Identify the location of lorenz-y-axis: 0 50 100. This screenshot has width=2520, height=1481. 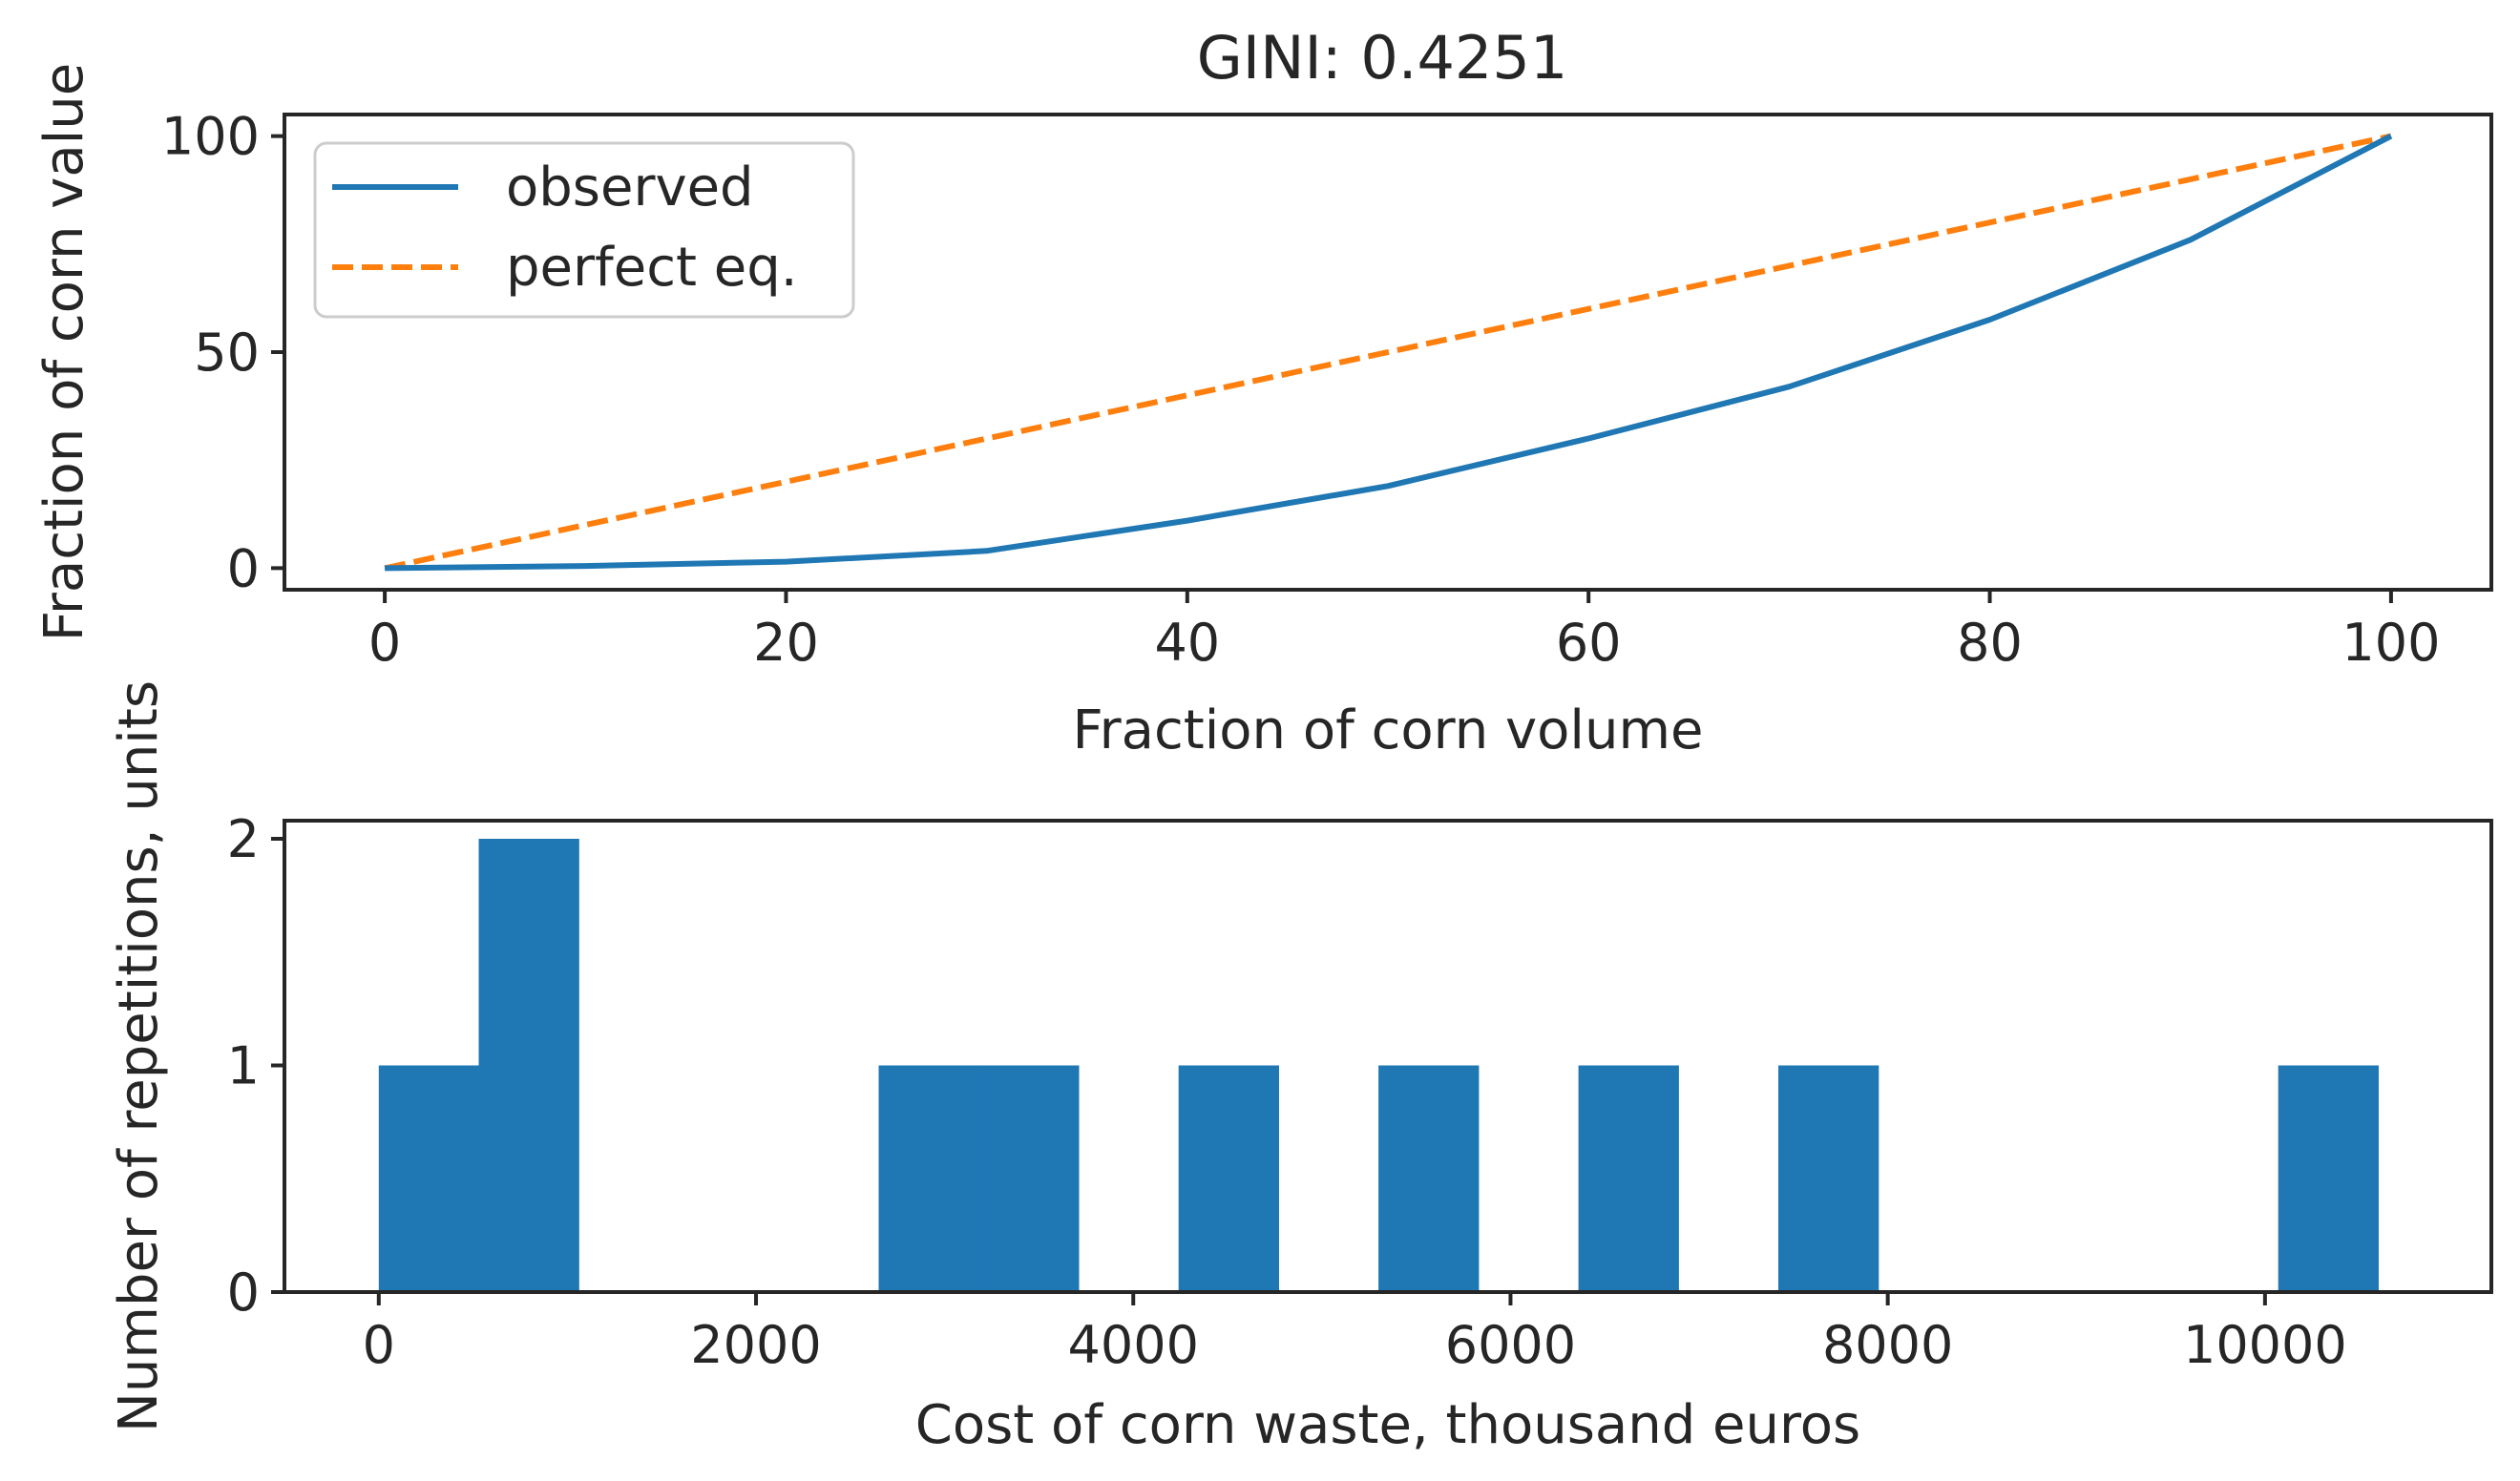
(223, 353).